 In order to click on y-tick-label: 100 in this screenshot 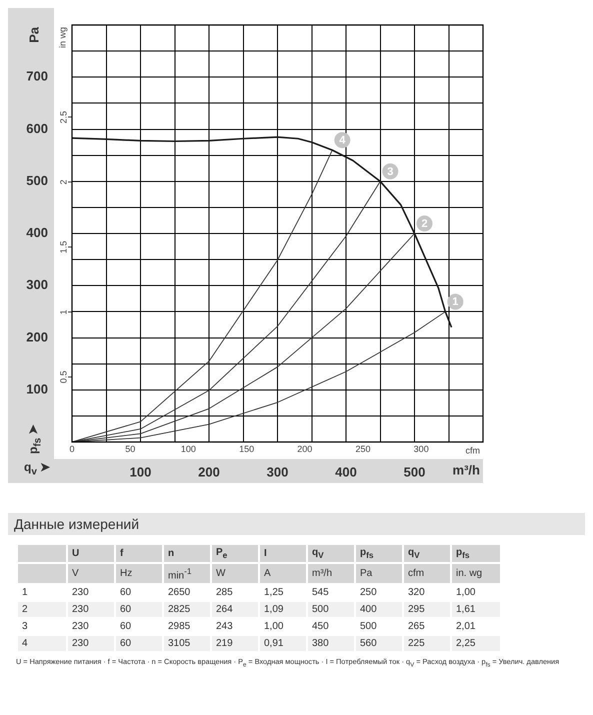, I will do `click(37, 388)`.